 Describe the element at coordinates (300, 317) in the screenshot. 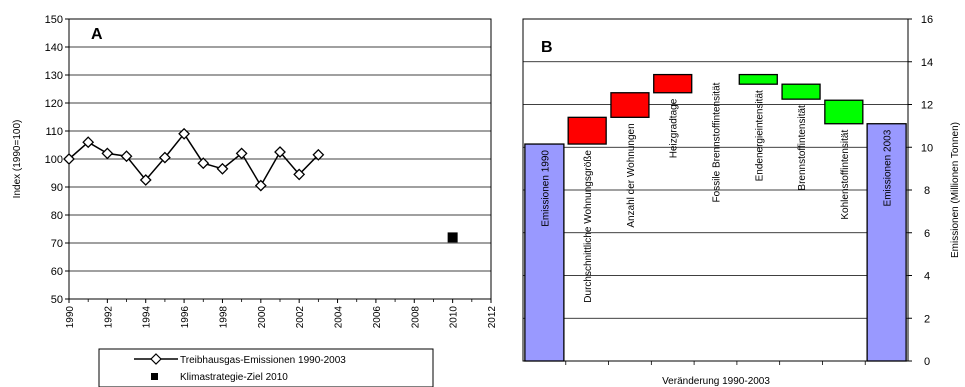

I see `panel-a-x-tick-label: 2002` at that location.